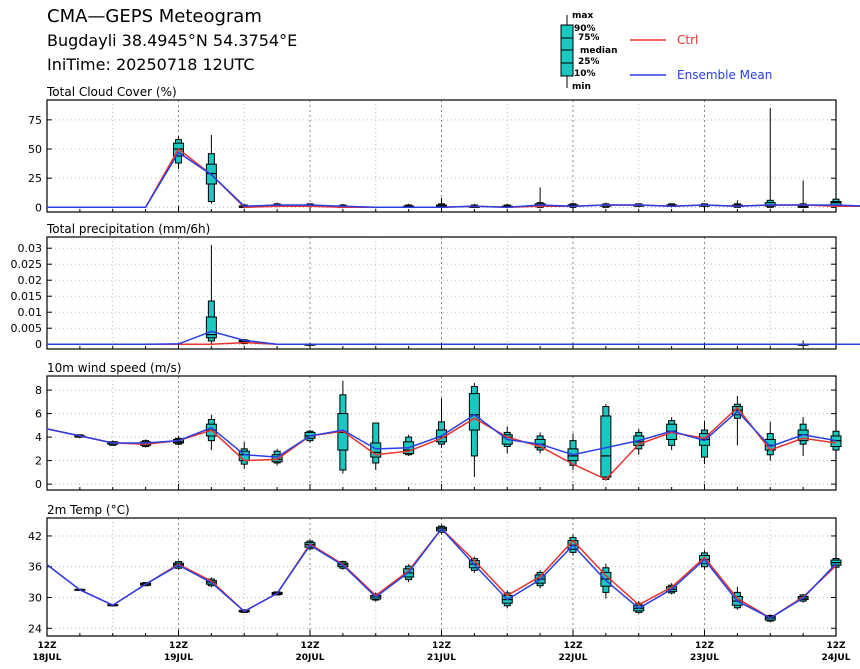 Image resolution: width=860 pixels, height=669 pixels. What do you see at coordinates (35, 120) in the screenshot?
I see `y-tick-label: 75` at bounding box center [35, 120].